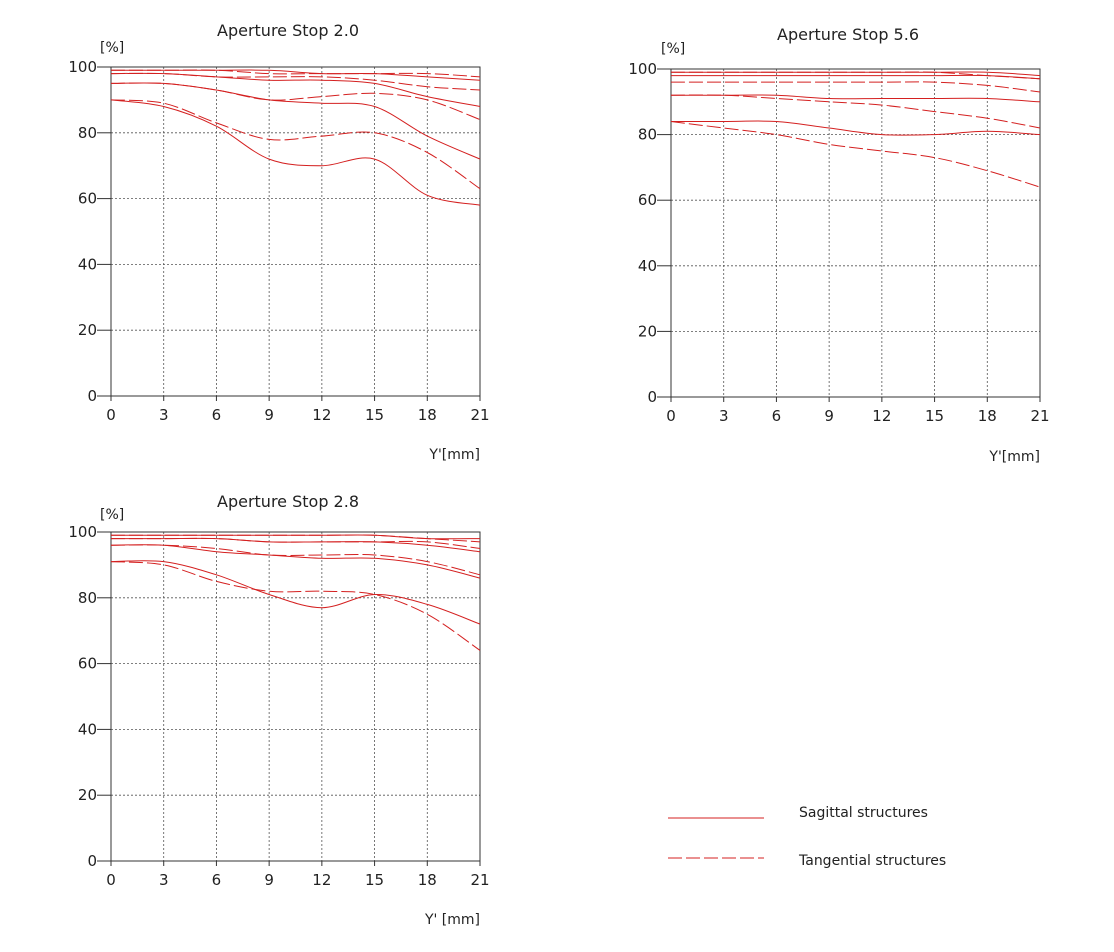 Image resolution: width=1114 pixels, height=952 pixels. What do you see at coordinates (452, 920) in the screenshot?
I see `x-axis-label: Y' [mm]` at bounding box center [452, 920].